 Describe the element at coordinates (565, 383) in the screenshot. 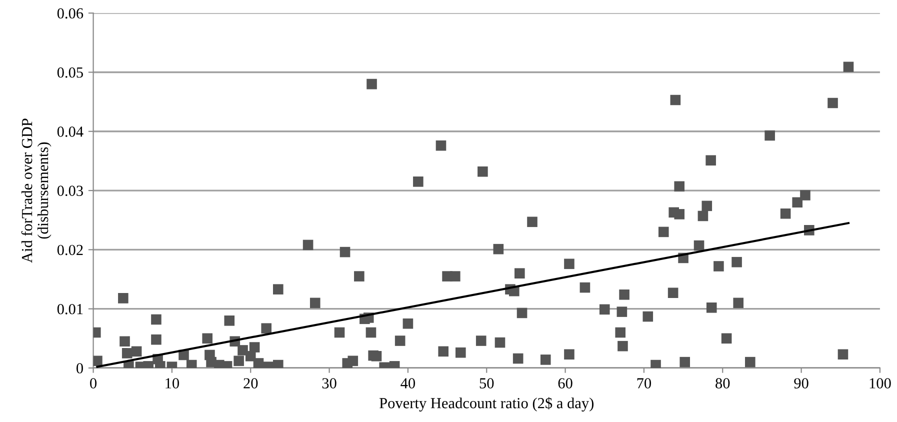

I see `x-tick-label: 60` at that location.